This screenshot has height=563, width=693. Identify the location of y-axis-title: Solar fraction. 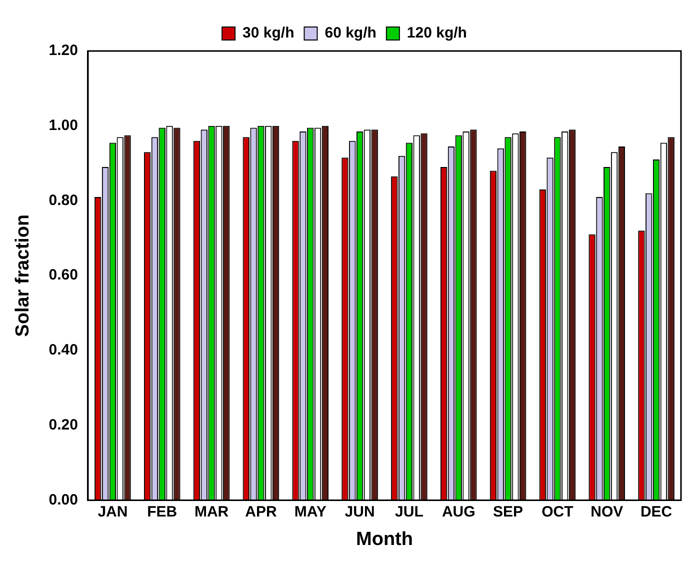
(23, 275).